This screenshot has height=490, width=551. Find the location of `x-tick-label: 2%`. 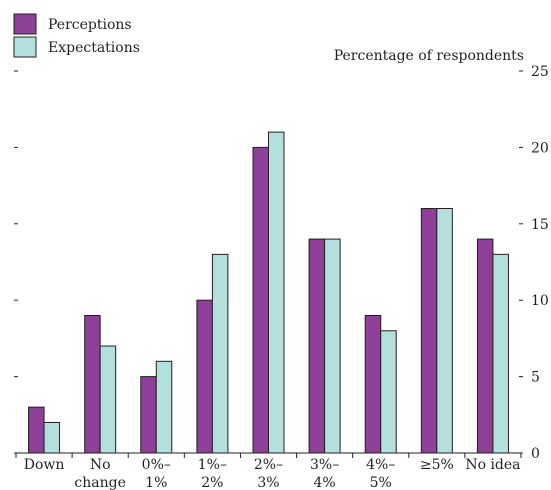

x-tick-label: 2% is located at coordinates (212, 482).